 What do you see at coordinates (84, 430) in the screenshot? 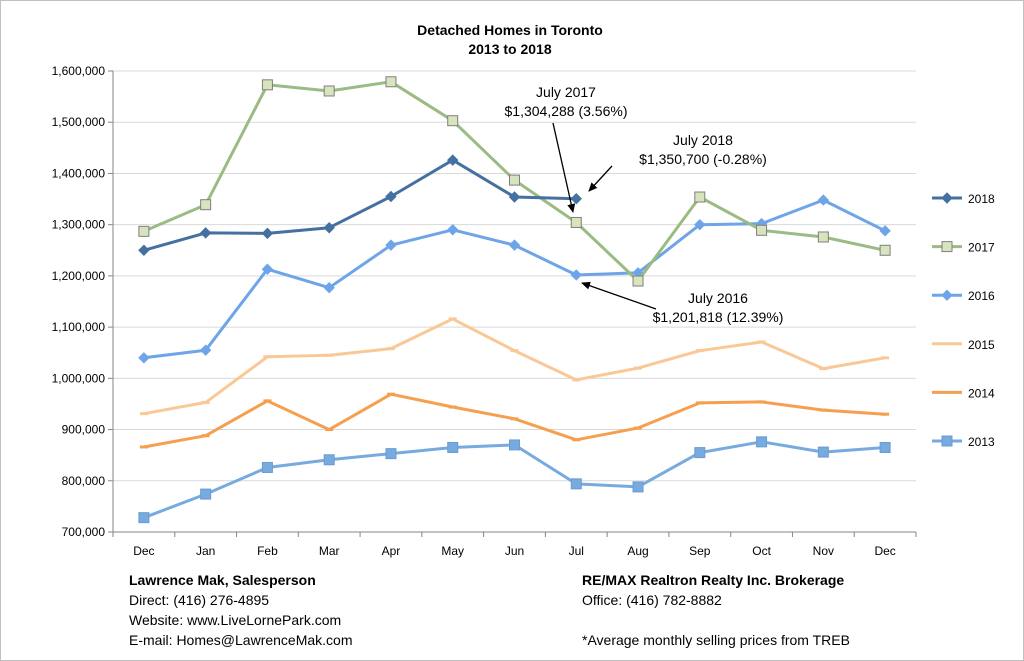
I see `y-tick-label: 900,000` at bounding box center [84, 430].